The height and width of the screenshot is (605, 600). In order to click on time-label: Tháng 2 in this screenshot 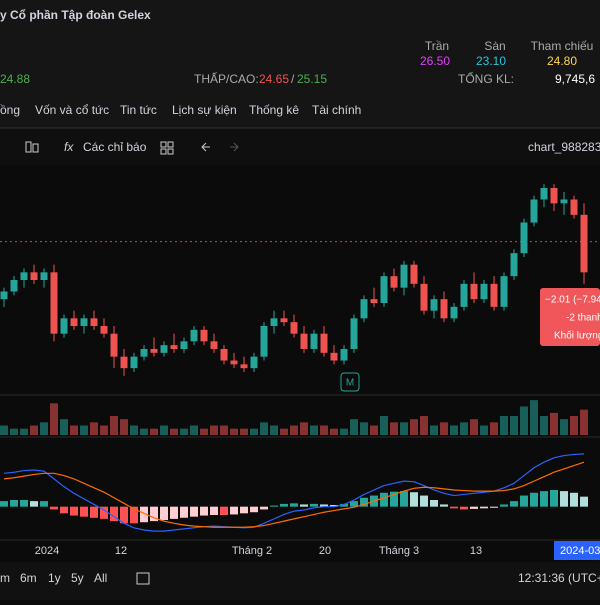, I will do `click(252, 551)`.